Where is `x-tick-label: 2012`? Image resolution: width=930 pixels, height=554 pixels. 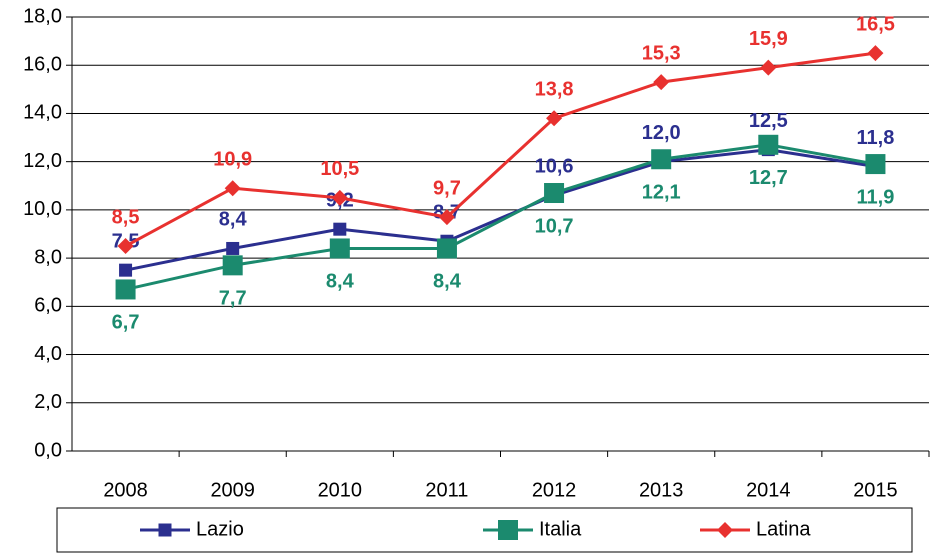 x-tick-label: 2012 is located at coordinates (554, 490).